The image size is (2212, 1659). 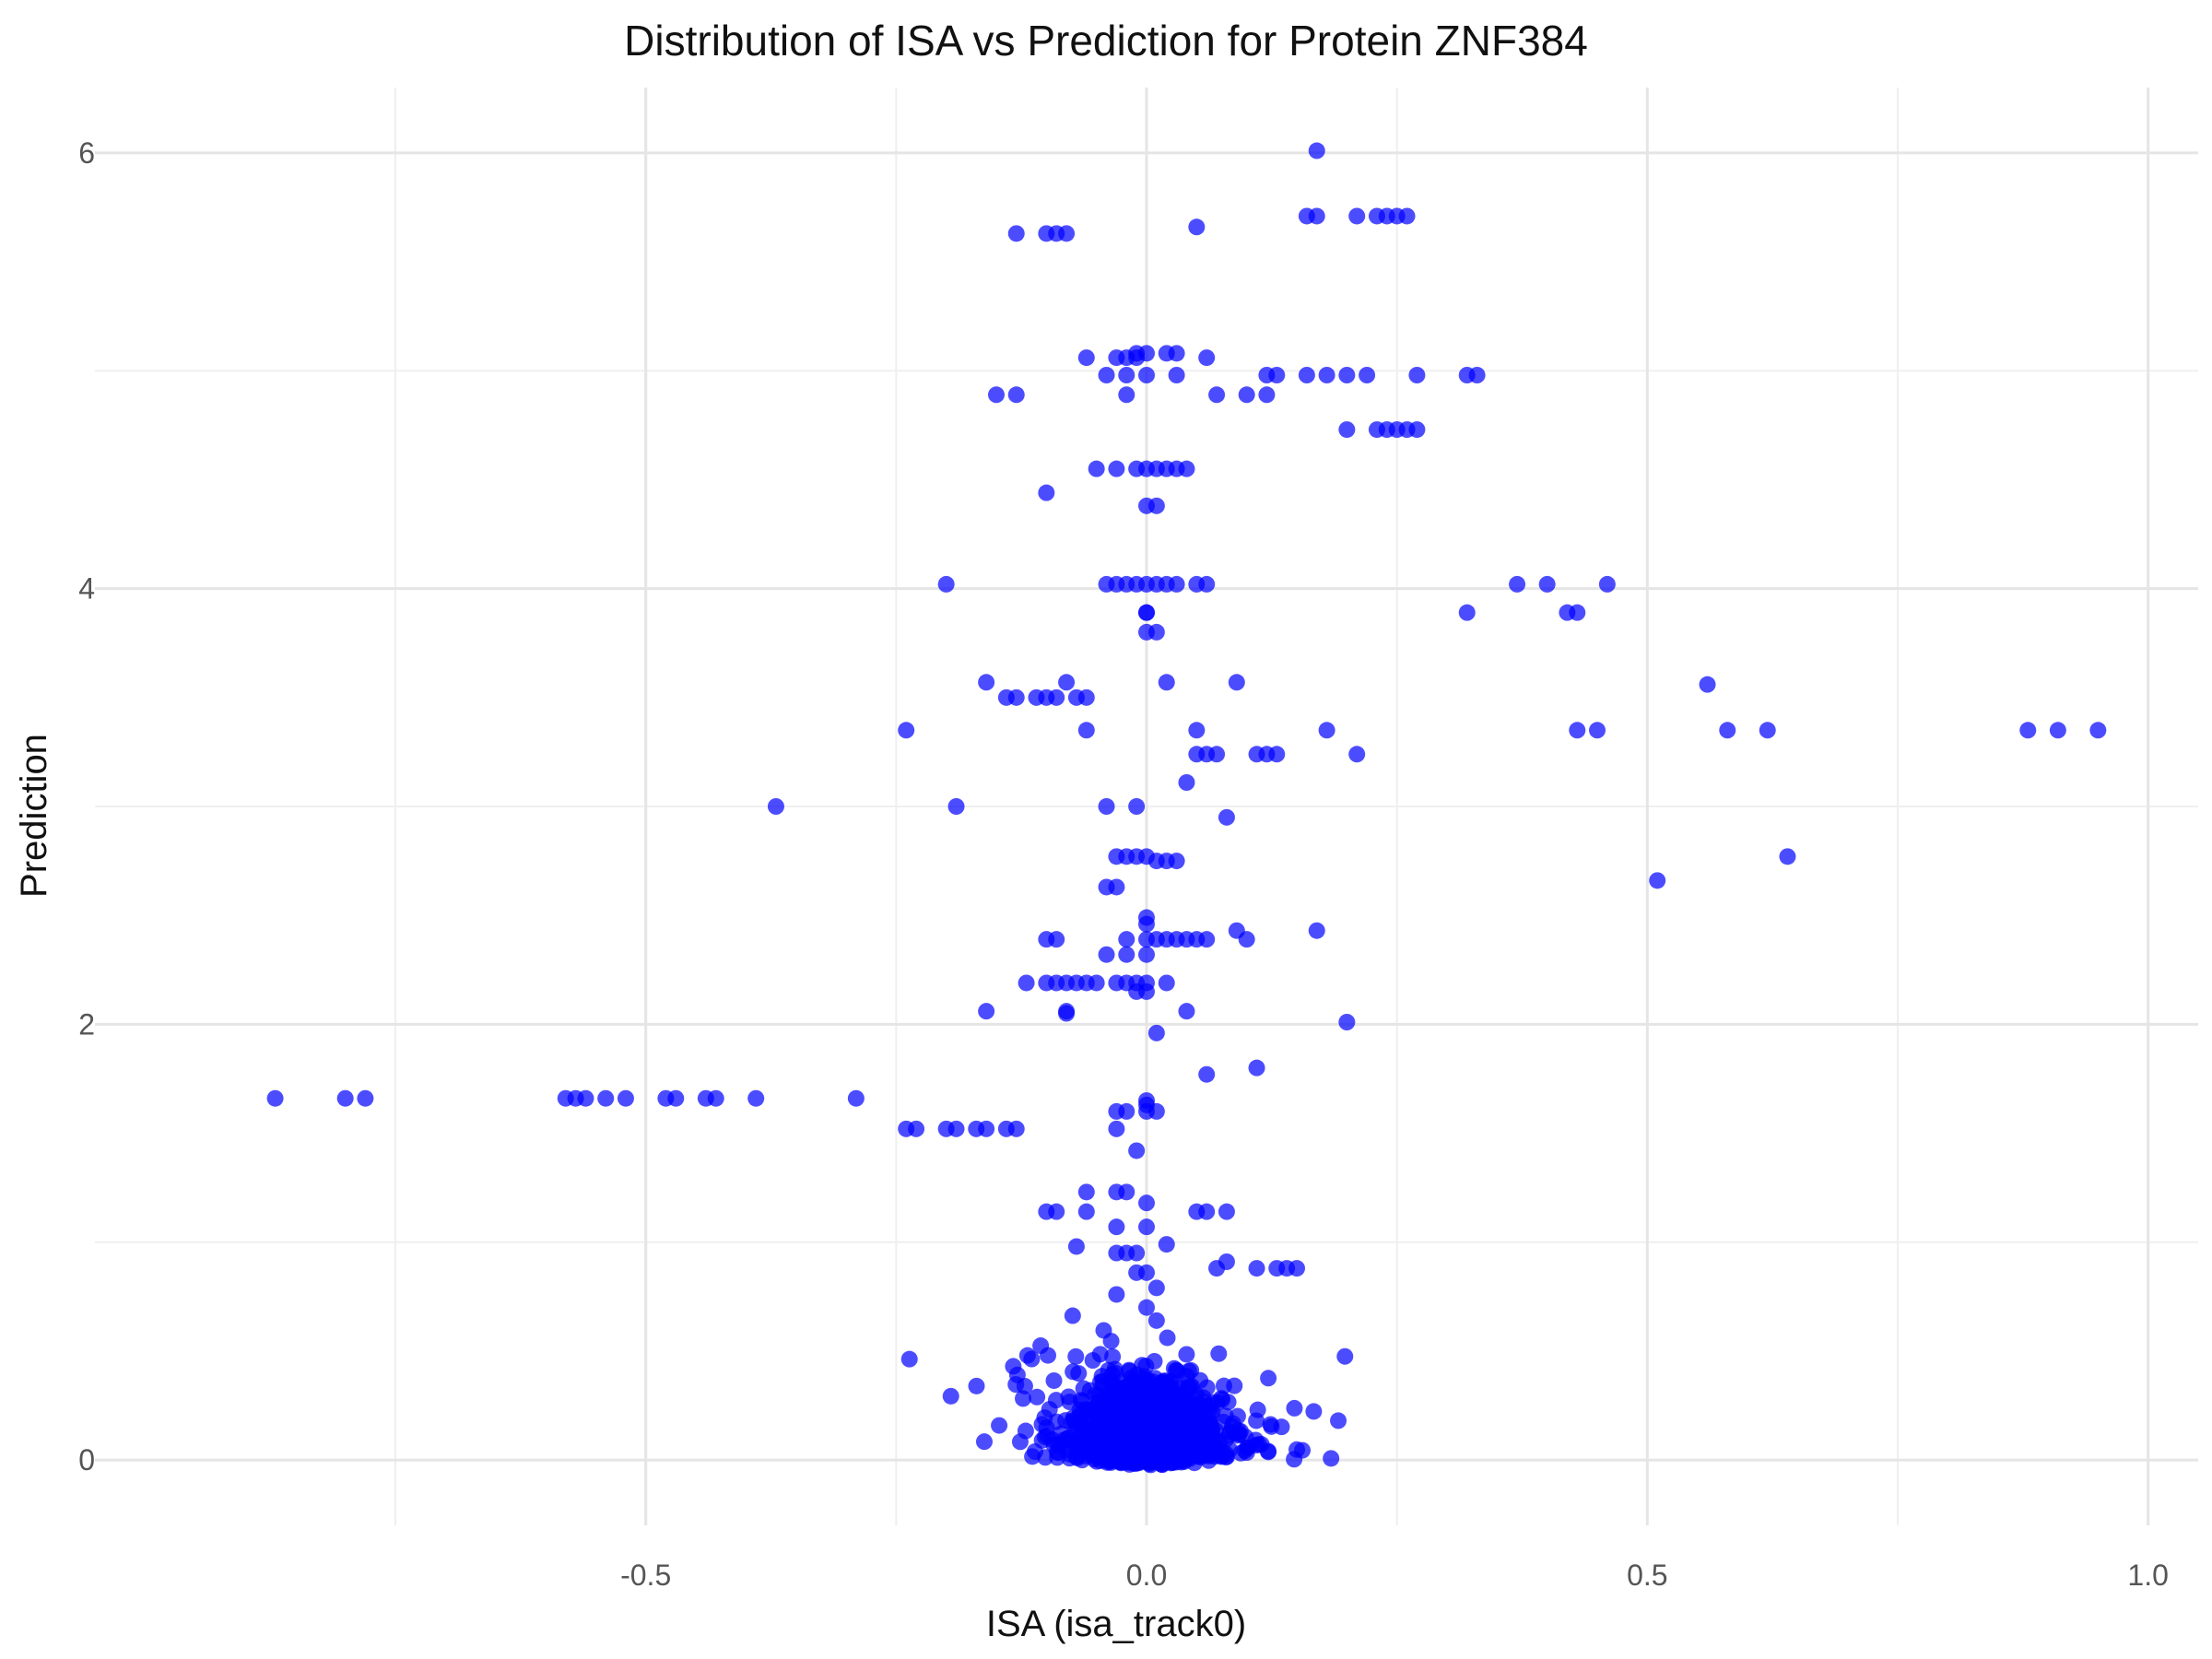 I want to click on x-tick-label: -0.5, so click(x=645, y=1575).